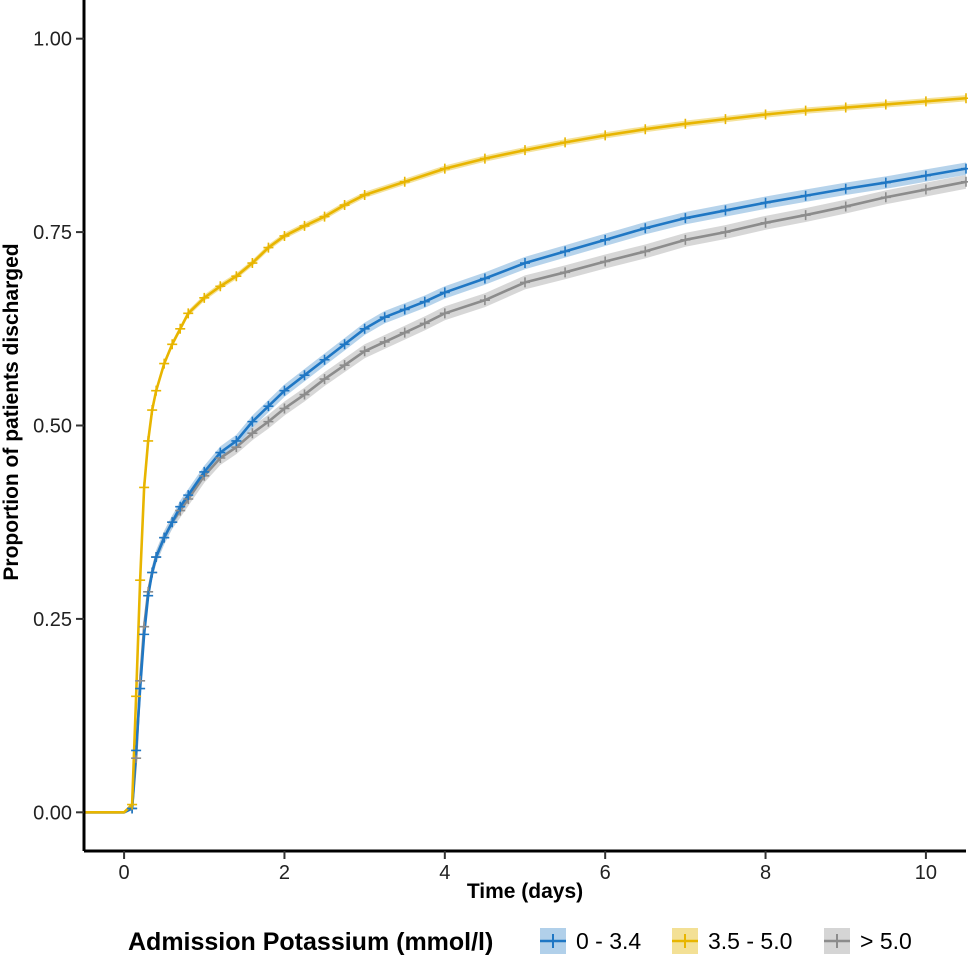 Image resolution: width=968 pixels, height=960 pixels. I want to click on x-axis-title: Time (days), so click(525, 891).